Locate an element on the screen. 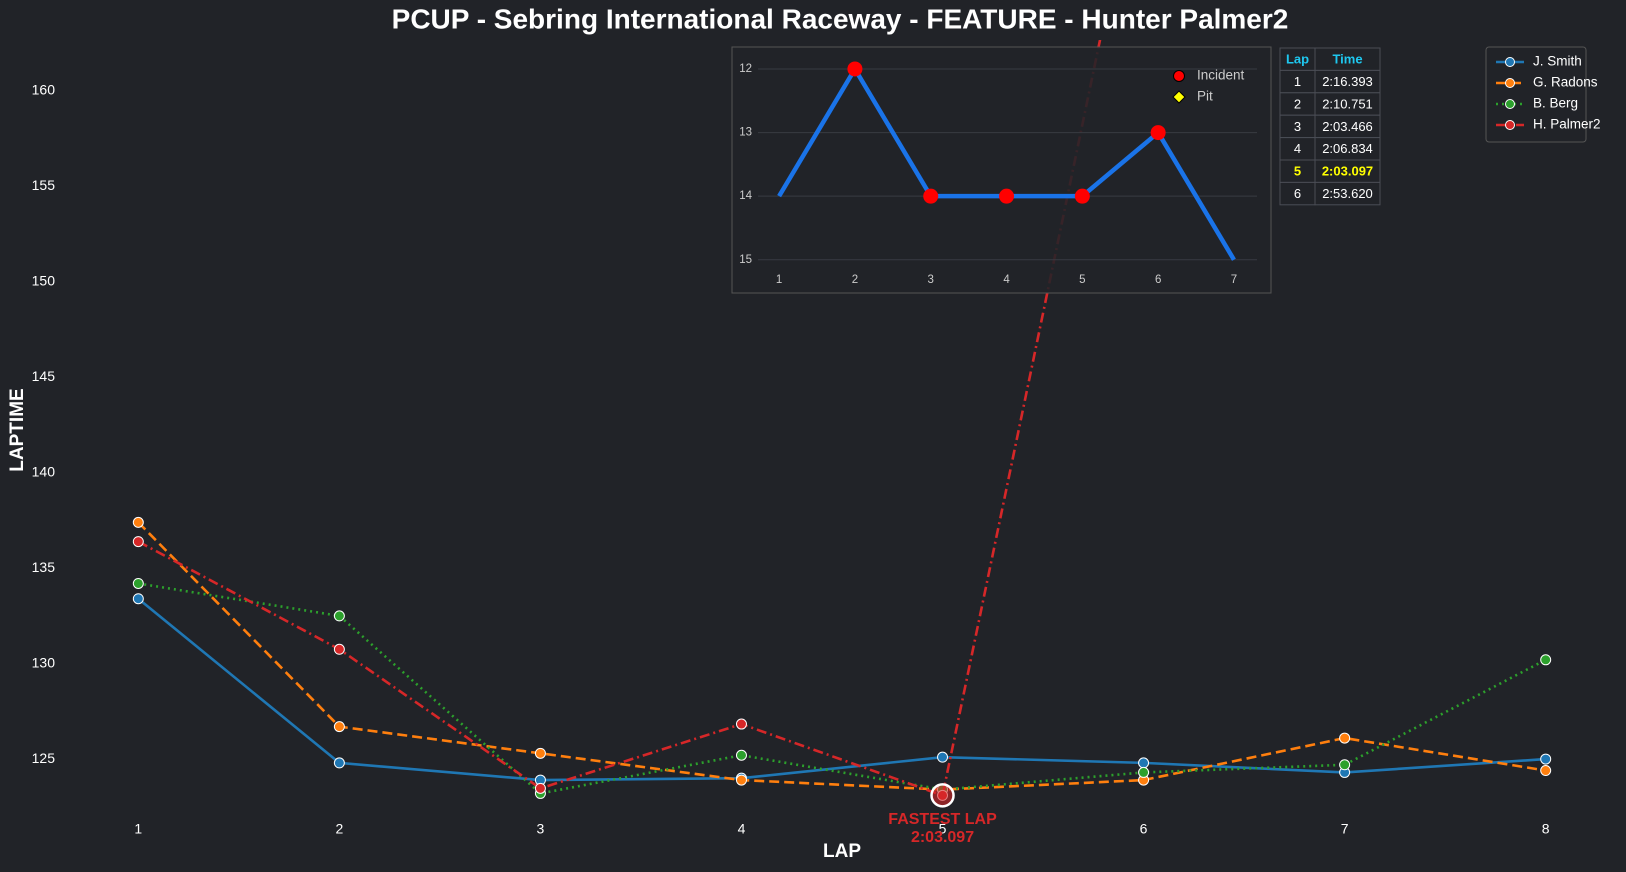 Image resolution: width=1626 pixels, height=872 pixels. x-tick-label: 8 is located at coordinates (1546, 829).